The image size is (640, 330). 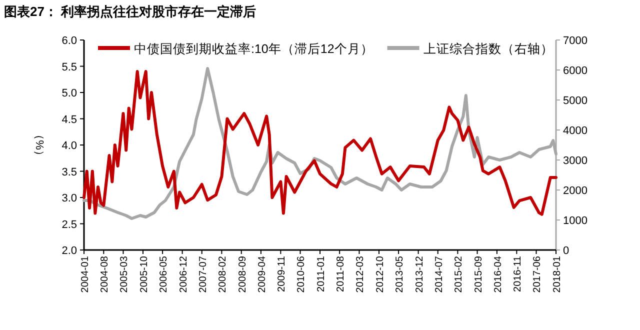 I want to click on x-tick-label: 2005-10, so click(x=144, y=274).